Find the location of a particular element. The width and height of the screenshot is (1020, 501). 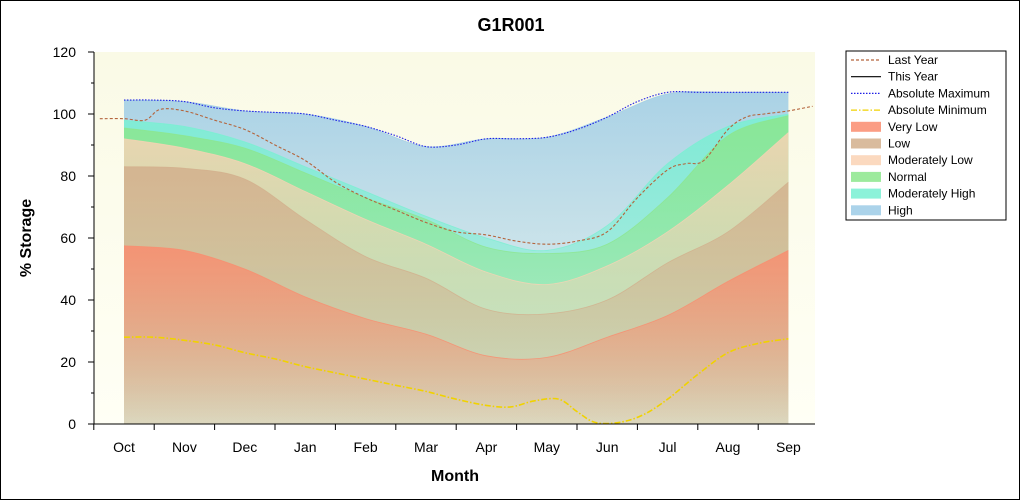

y-tick-label: 20 is located at coordinates (68, 362).